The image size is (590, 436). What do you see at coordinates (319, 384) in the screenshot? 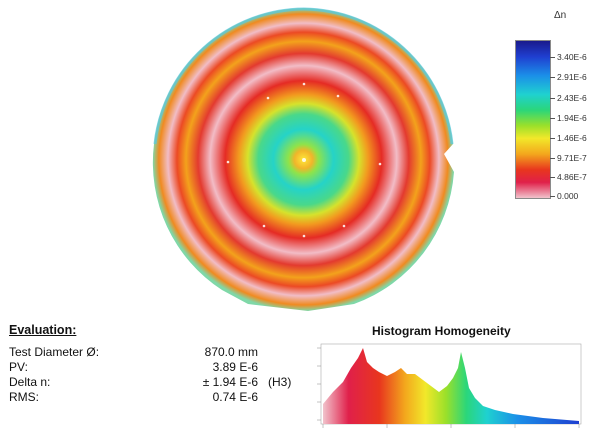
I see `histogram-y-ticks` at bounding box center [319, 384].